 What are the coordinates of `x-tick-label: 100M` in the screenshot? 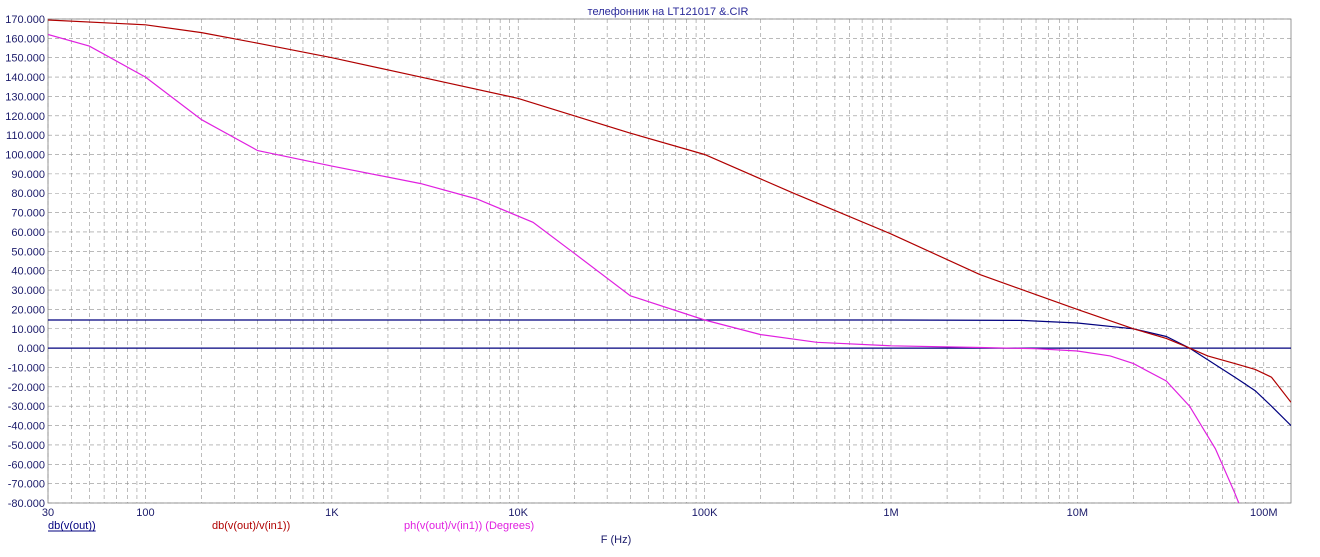 It's located at (1264, 513).